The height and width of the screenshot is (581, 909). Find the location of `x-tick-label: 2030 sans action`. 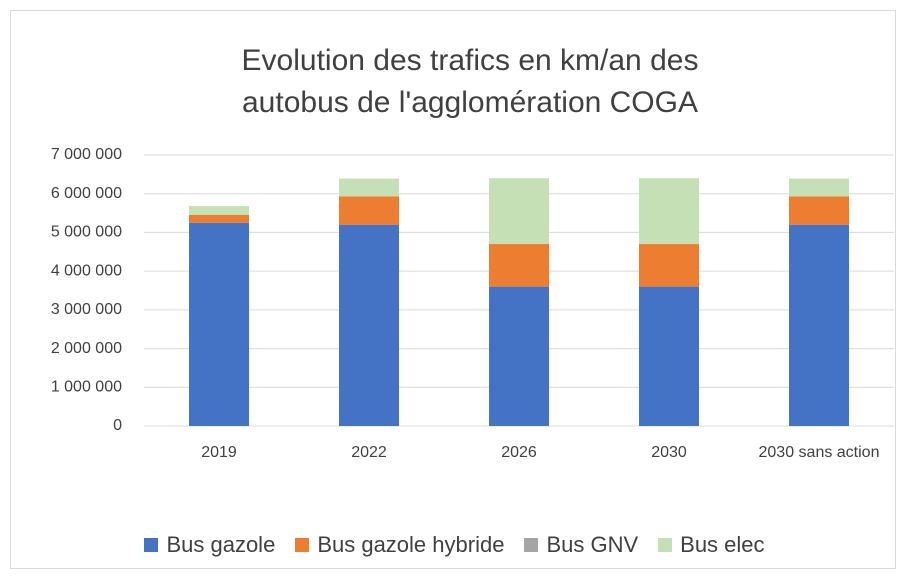

x-tick-label: 2030 sans action is located at coordinates (819, 452).